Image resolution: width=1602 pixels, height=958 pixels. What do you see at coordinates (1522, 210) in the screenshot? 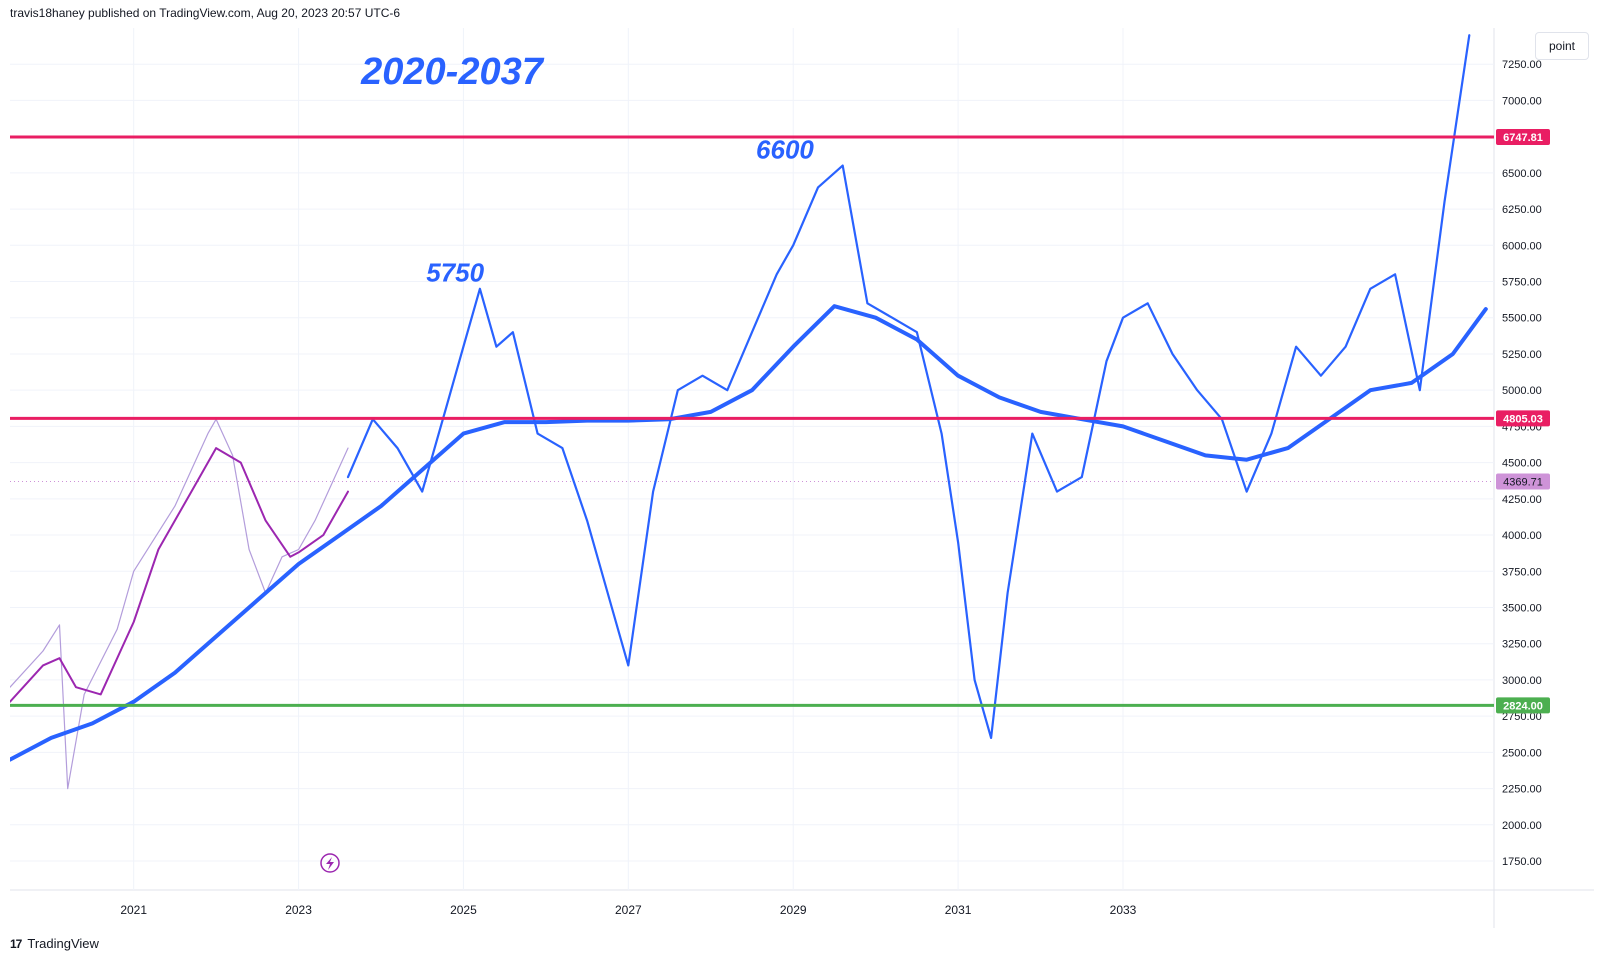
I see `y-tick-label: 6250.00` at bounding box center [1522, 210].